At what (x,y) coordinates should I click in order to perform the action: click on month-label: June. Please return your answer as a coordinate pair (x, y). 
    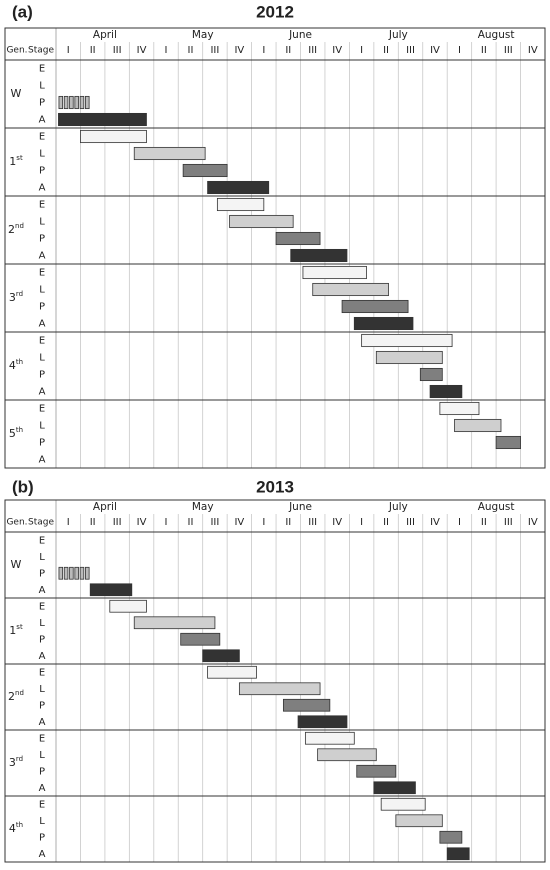
    Looking at the image, I should click on (300, 507).